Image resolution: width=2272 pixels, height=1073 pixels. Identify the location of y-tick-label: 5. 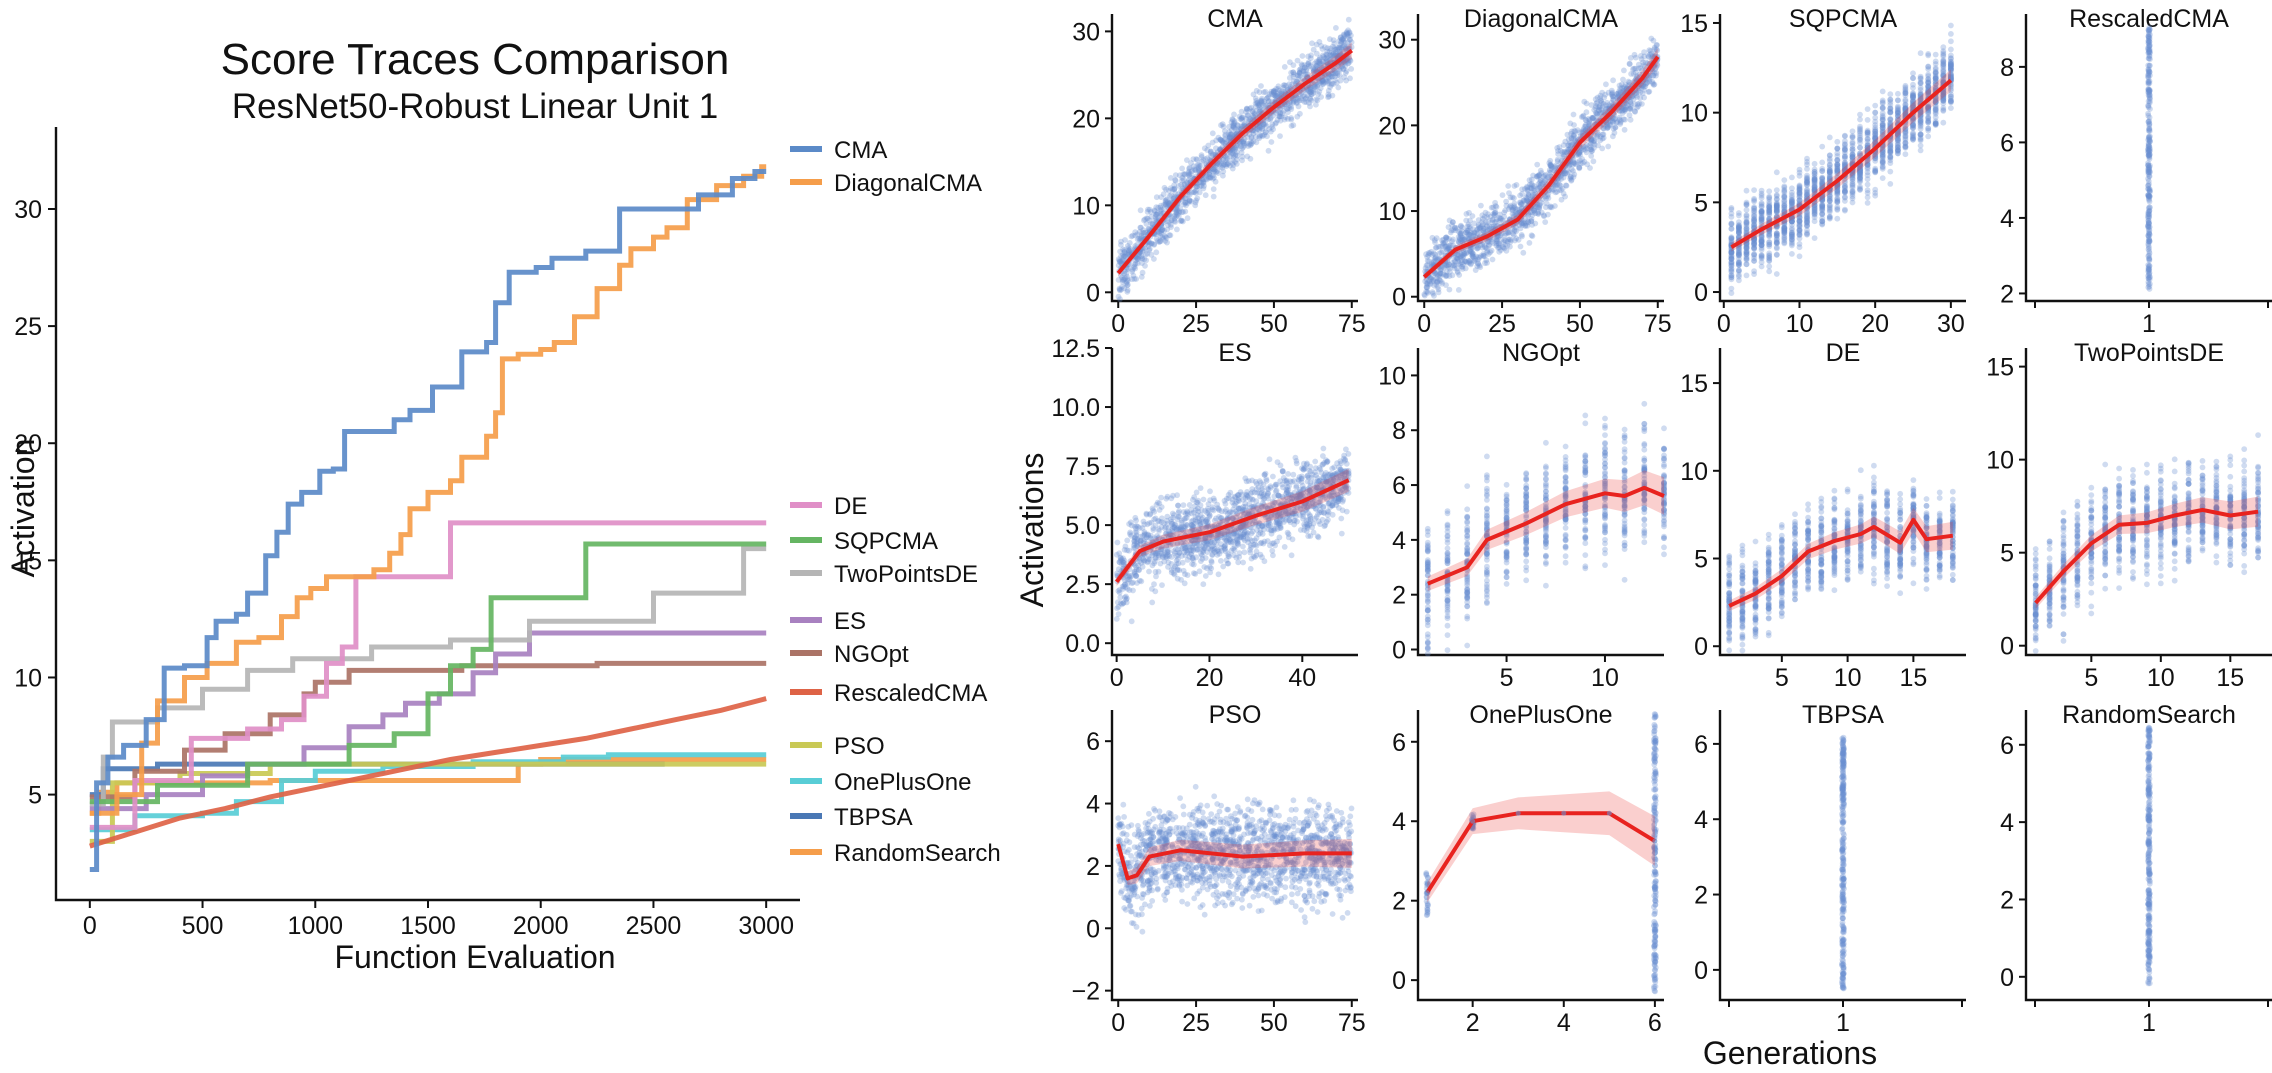
(35, 796).